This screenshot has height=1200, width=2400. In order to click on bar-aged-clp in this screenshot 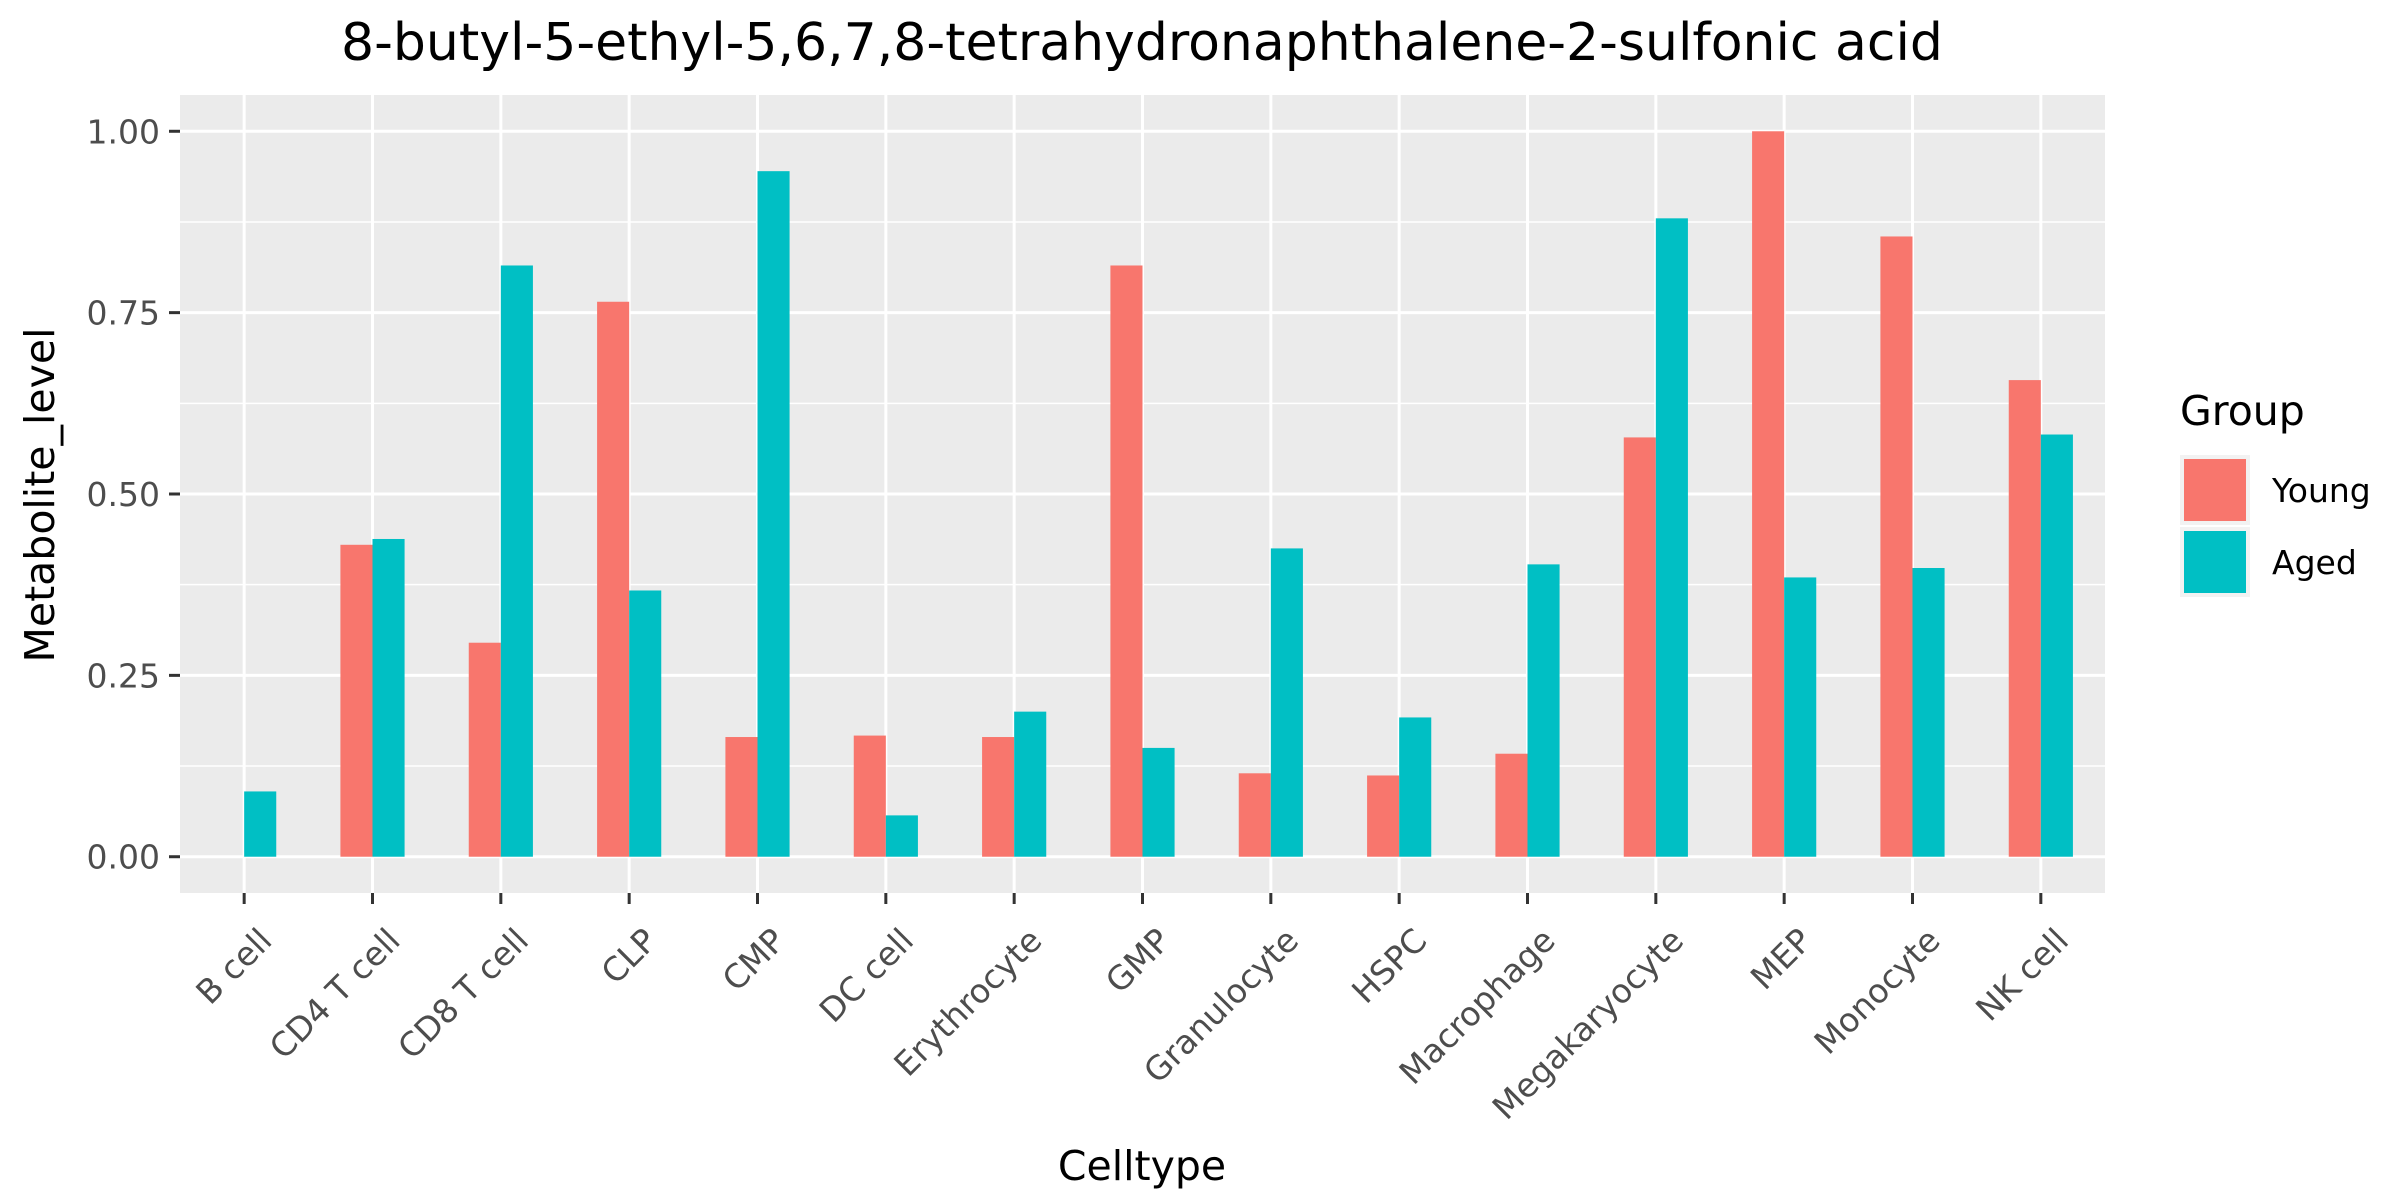, I will do `click(645, 723)`.